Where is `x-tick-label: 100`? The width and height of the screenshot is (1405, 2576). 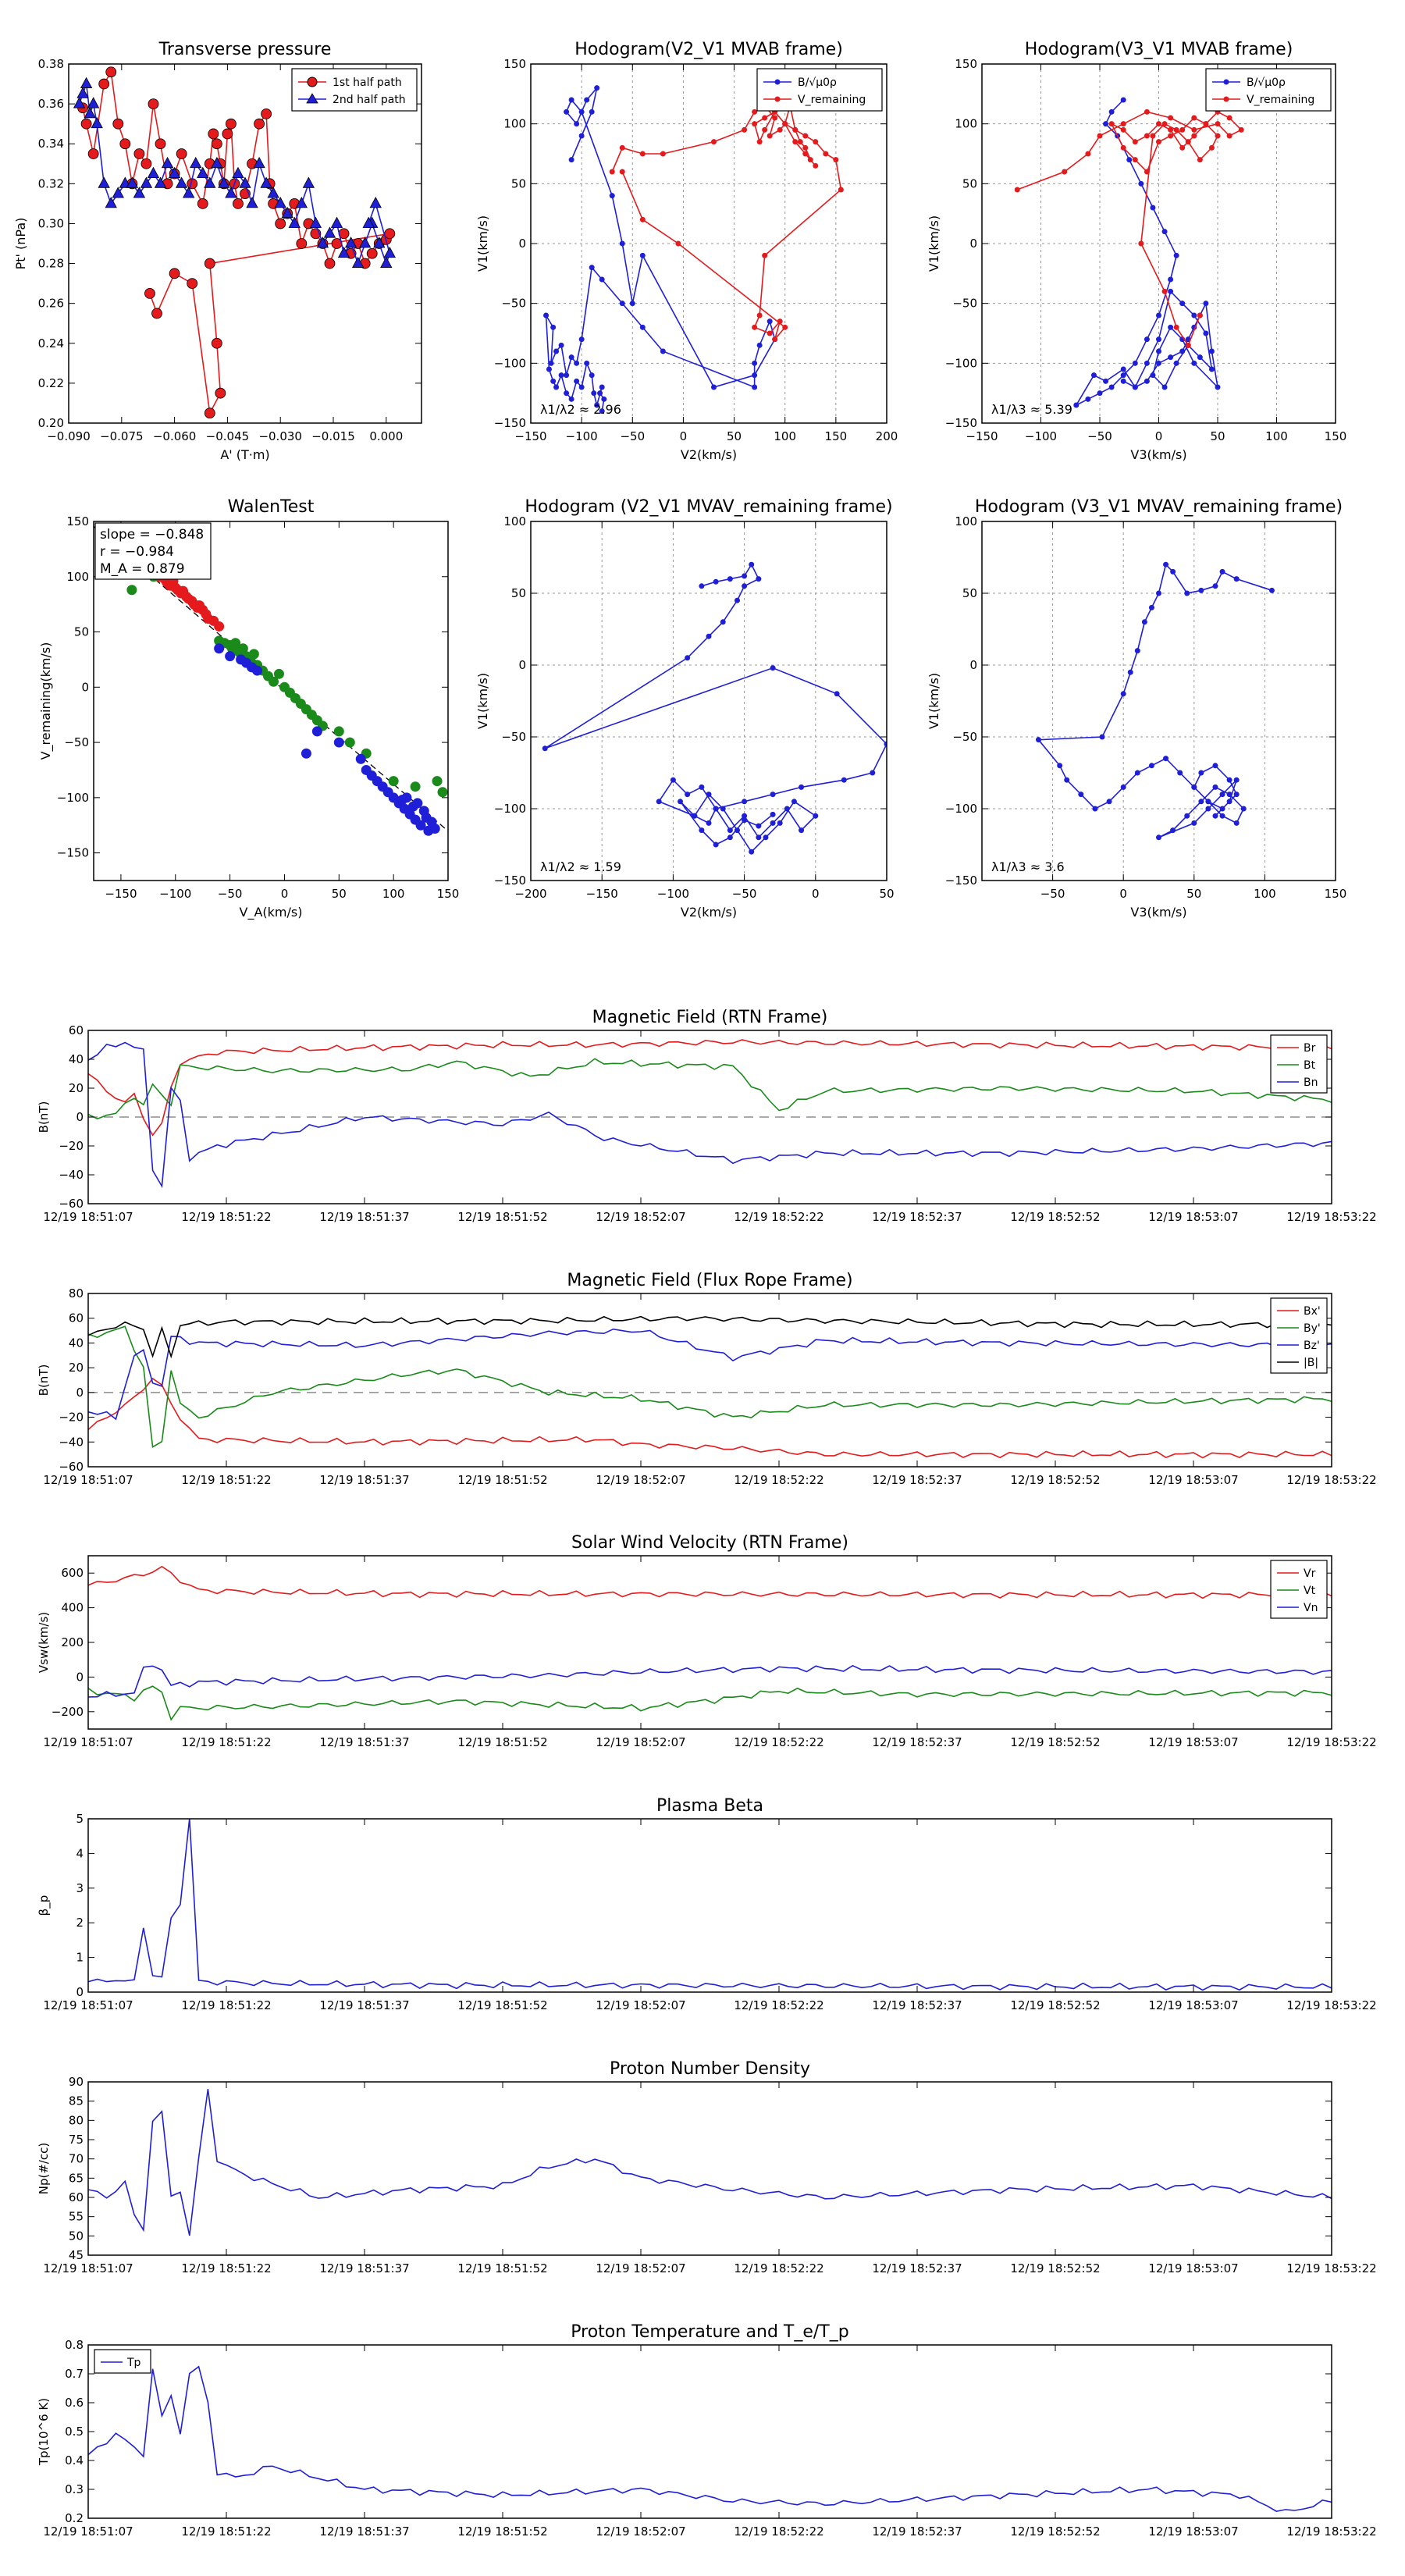 x-tick-label: 100 is located at coordinates (785, 436).